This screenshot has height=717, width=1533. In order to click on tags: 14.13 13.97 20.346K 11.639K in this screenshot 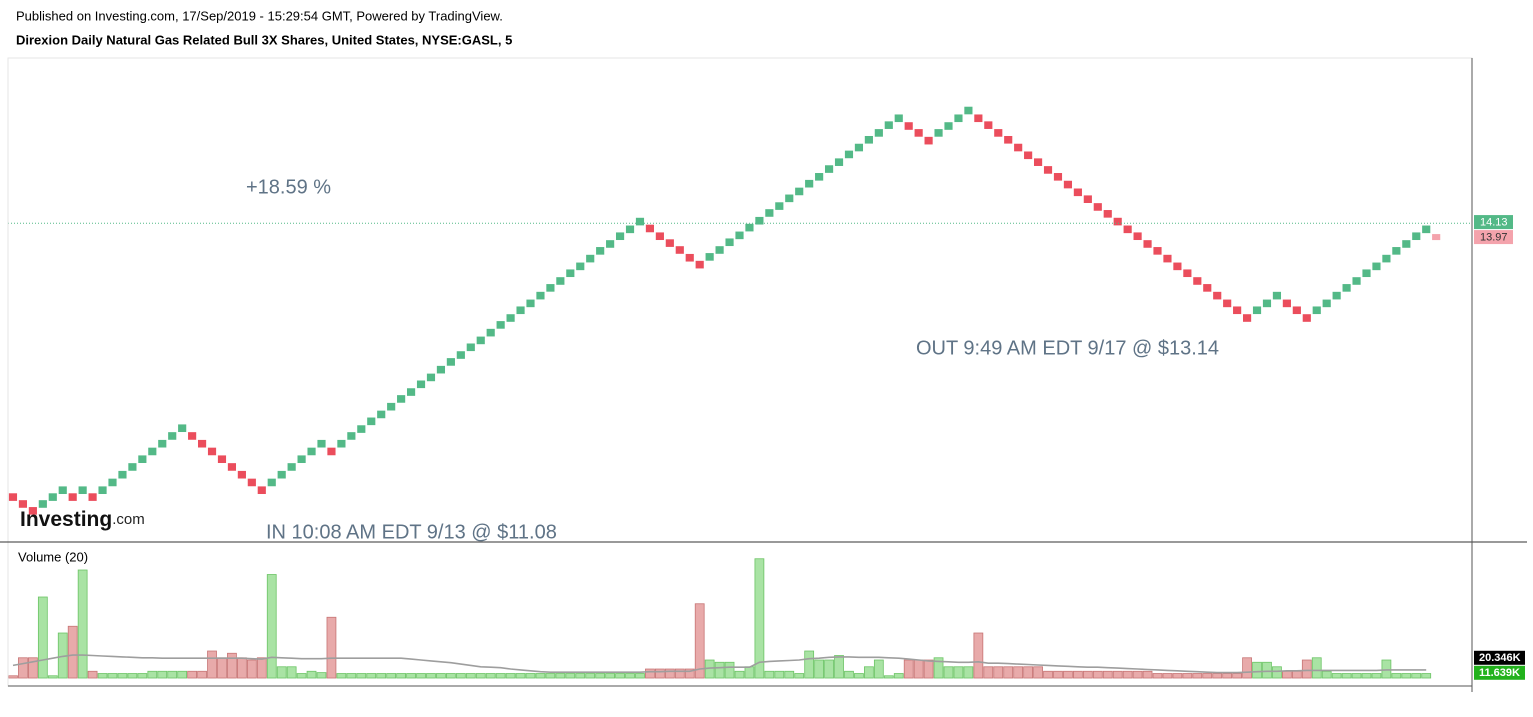, I will do `click(1499, 447)`.